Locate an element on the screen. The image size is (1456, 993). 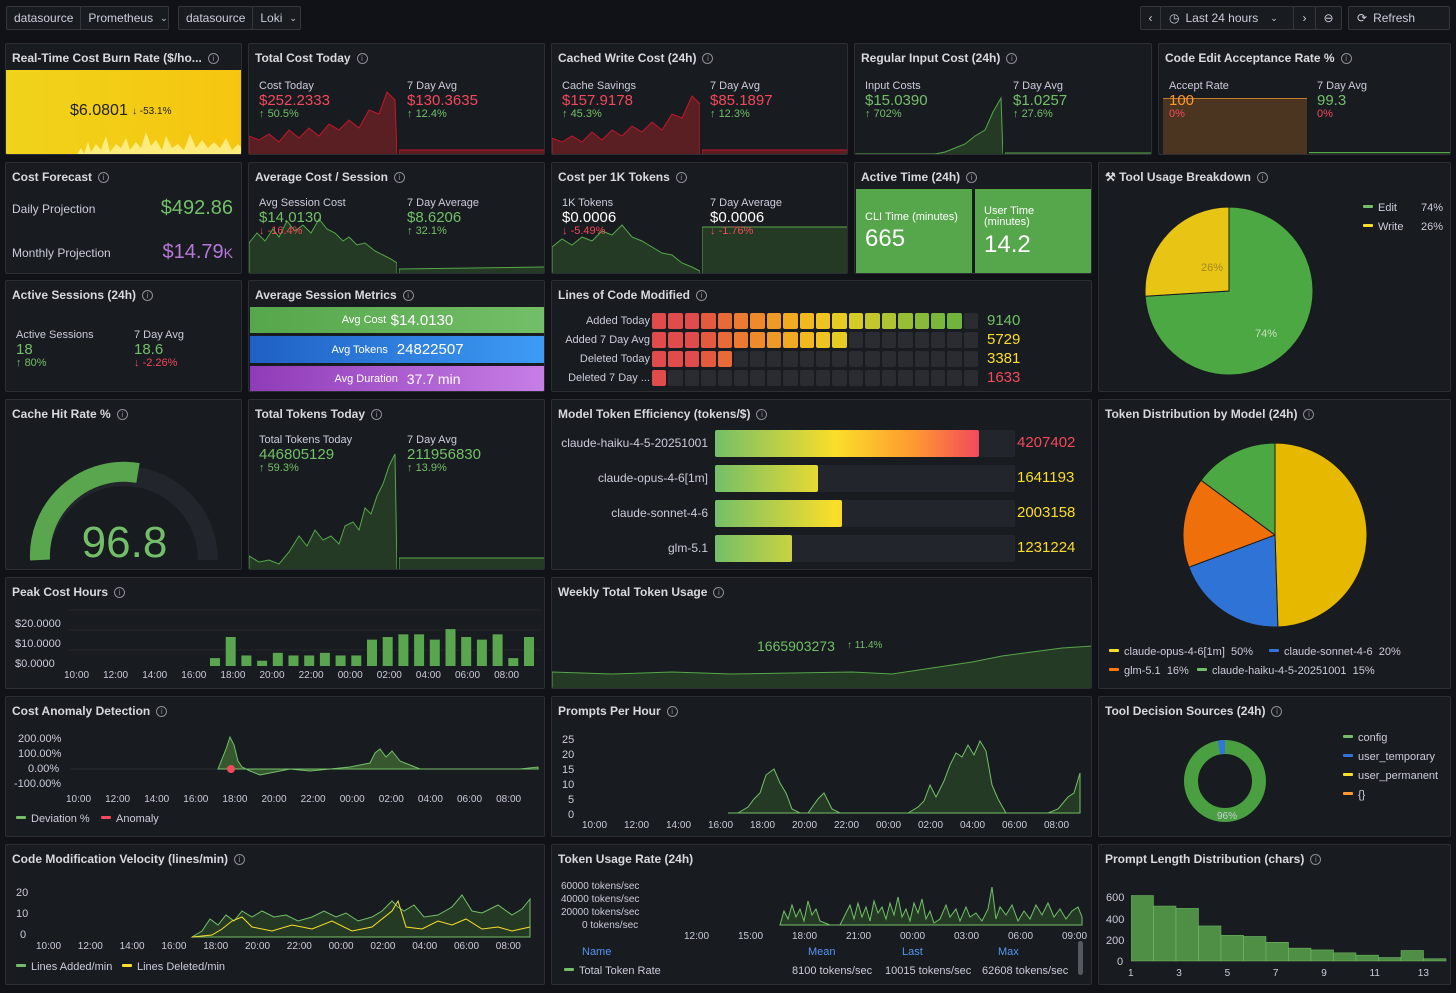
table-header: Max is located at coordinates (1008, 952).